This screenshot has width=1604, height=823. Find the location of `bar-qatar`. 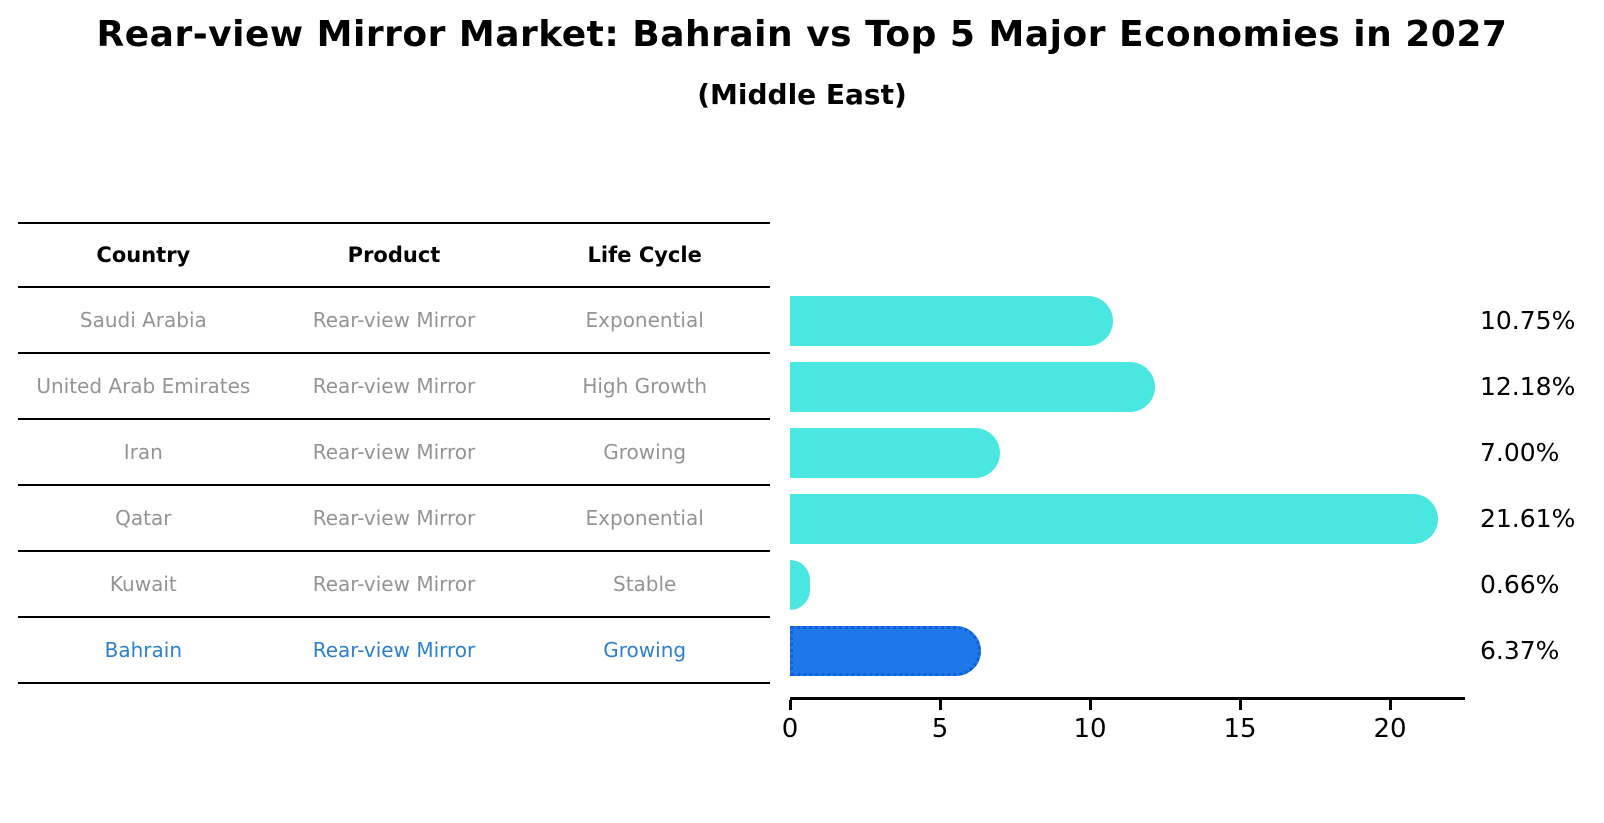

bar-qatar is located at coordinates (1114, 519).